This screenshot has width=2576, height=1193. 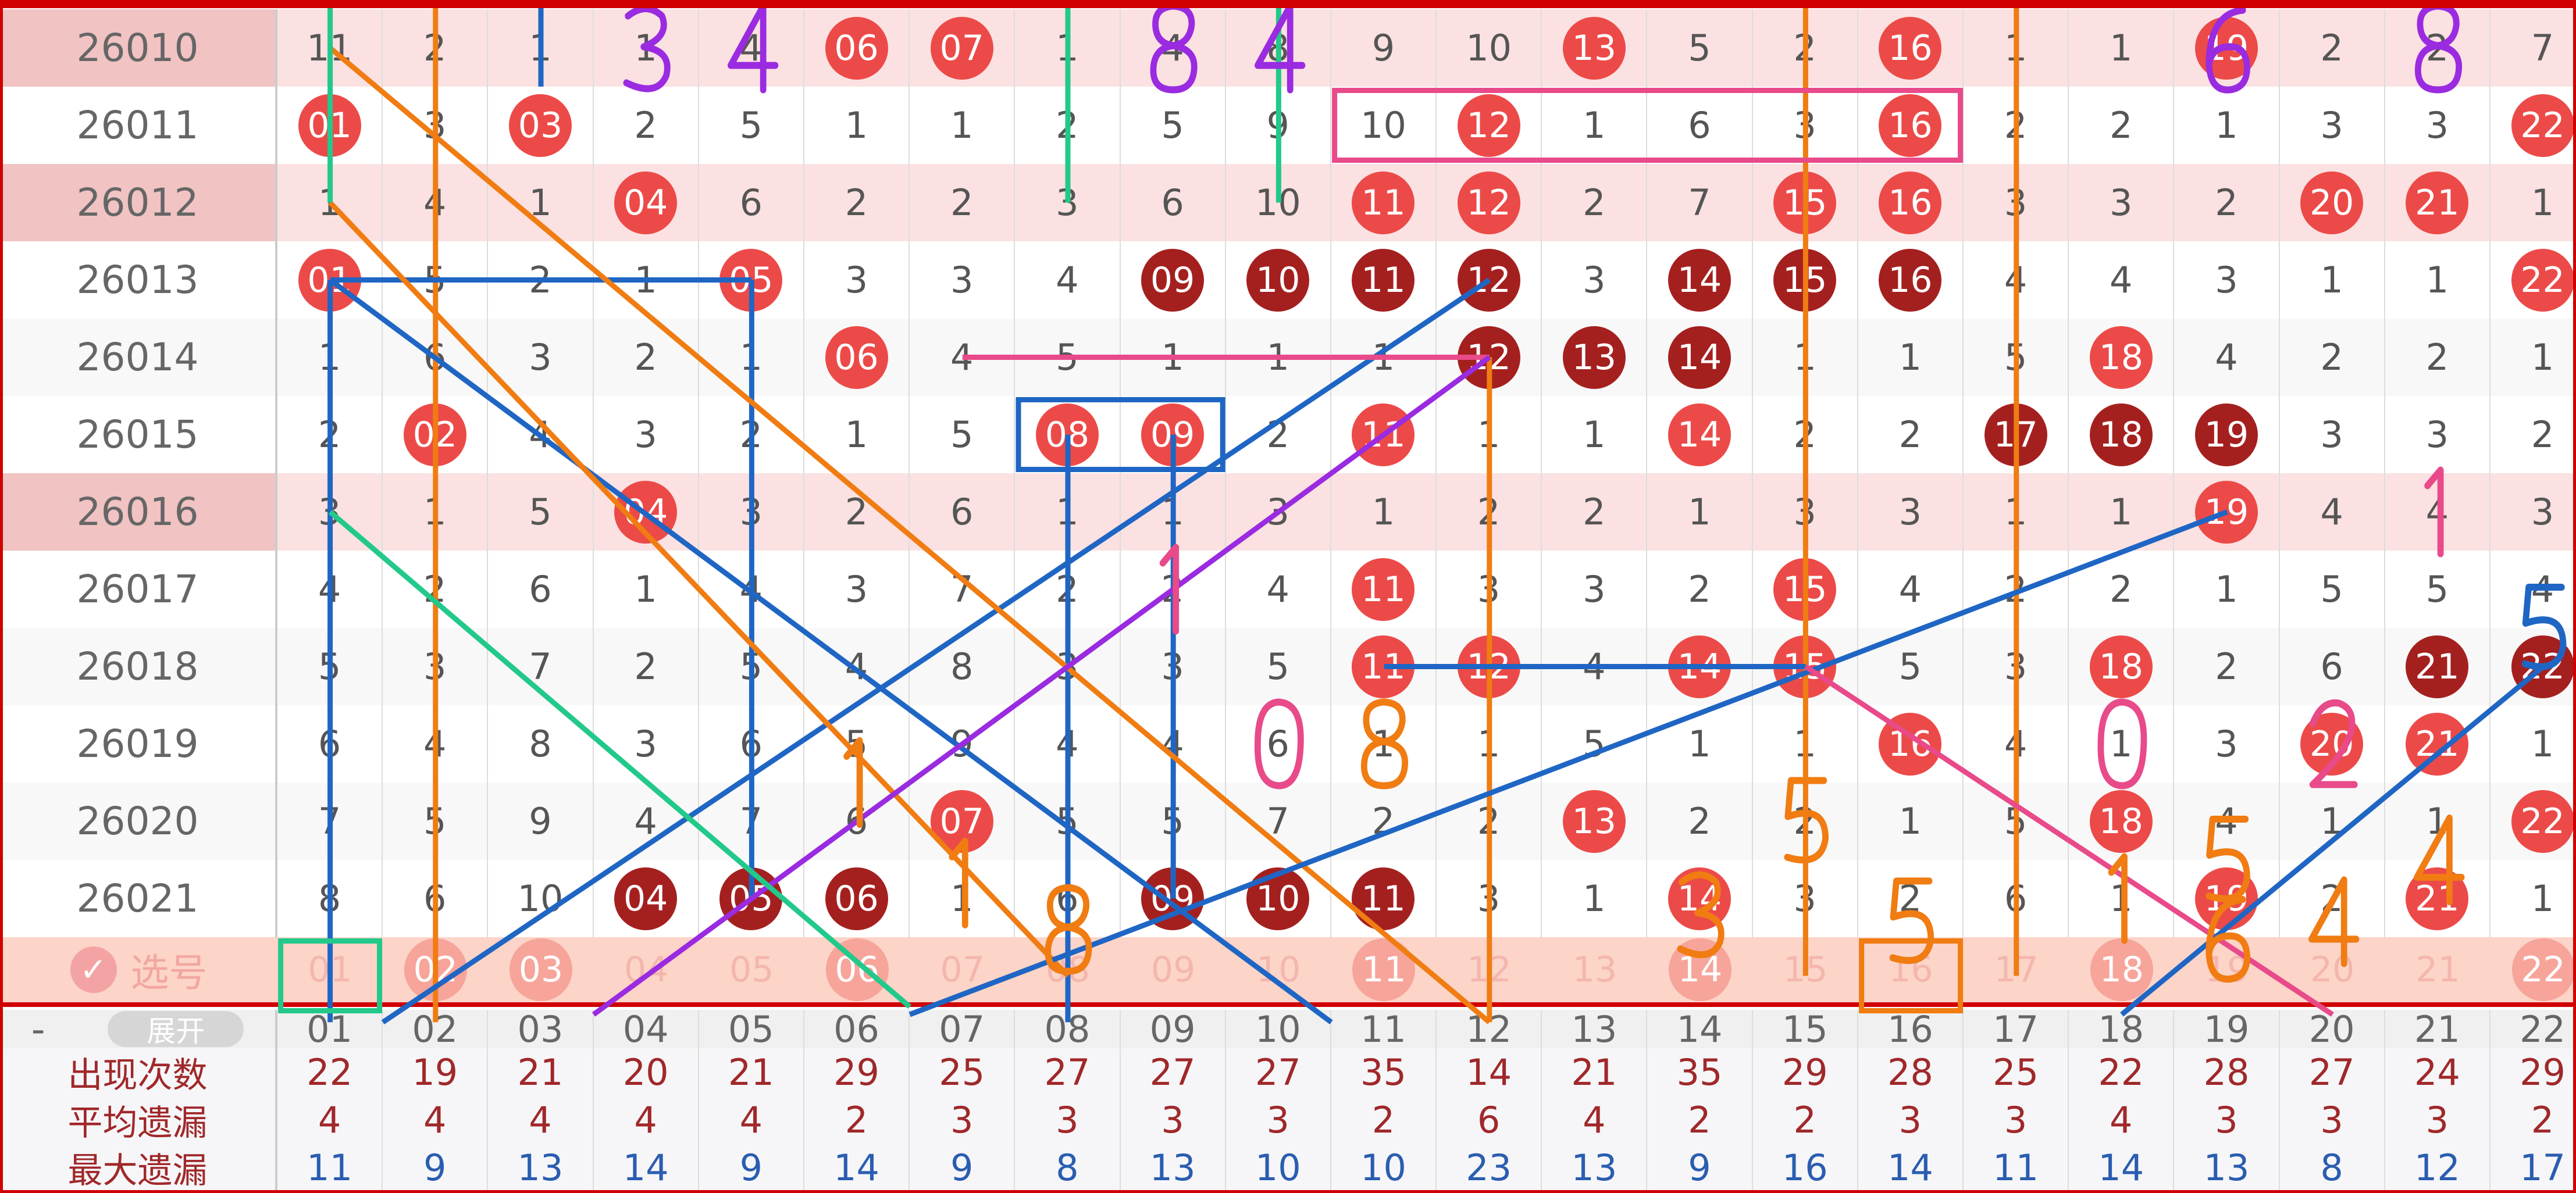 I want to click on select-number-06: 06, so click(x=857, y=969).